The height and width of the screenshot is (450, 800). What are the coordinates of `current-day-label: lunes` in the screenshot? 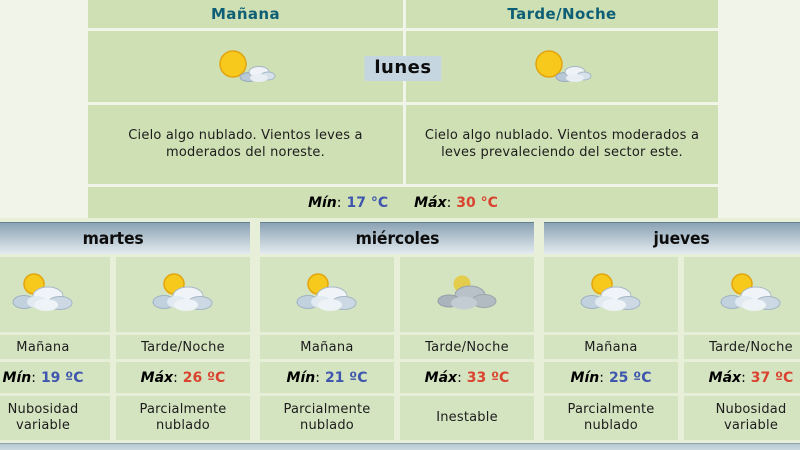 It's located at (403, 68).